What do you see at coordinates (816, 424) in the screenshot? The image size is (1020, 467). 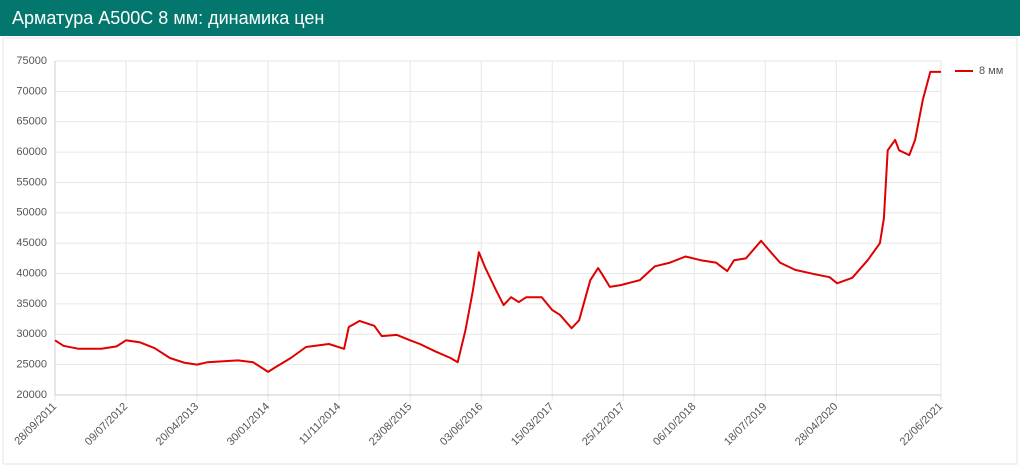 I see `x-tick-label: 28/04/2020` at bounding box center [816, 424].